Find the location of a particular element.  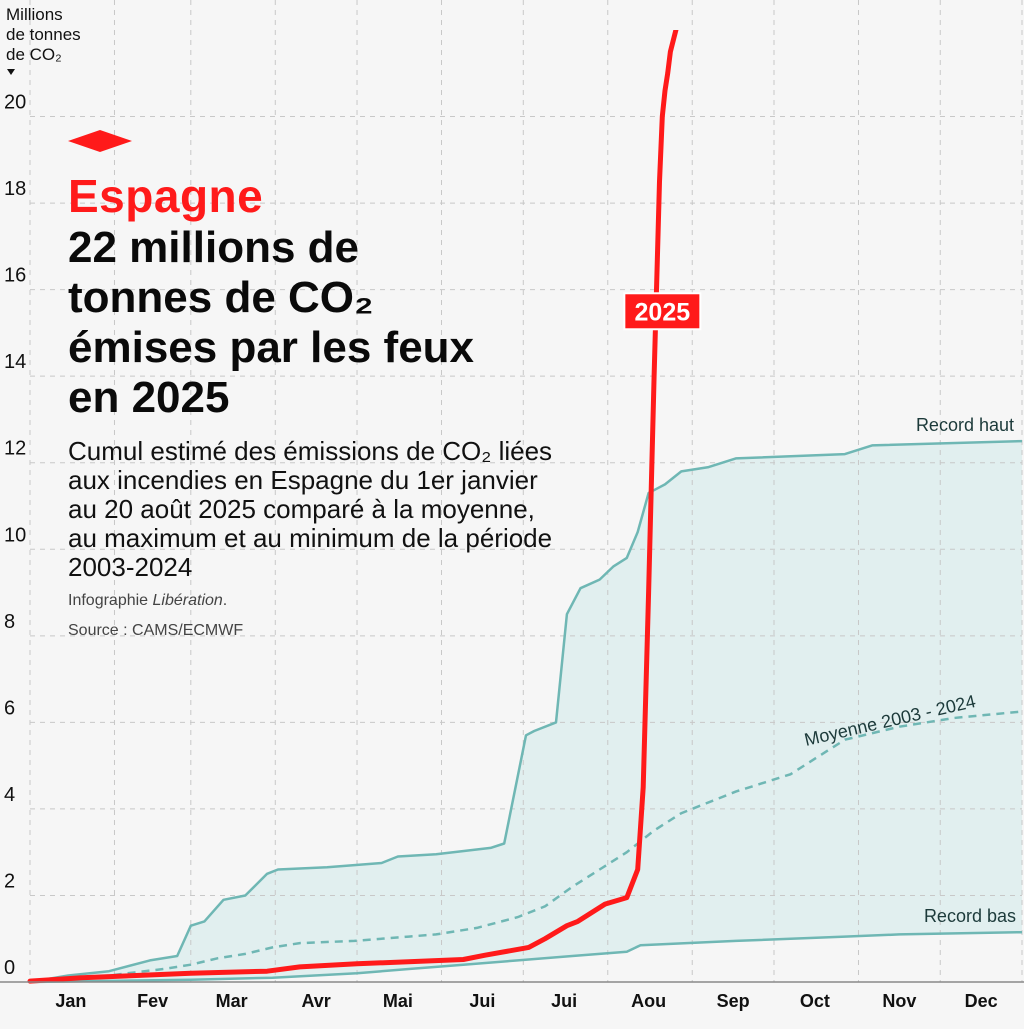

x-tick-label: Nov is located at coordinates (899, 1001).